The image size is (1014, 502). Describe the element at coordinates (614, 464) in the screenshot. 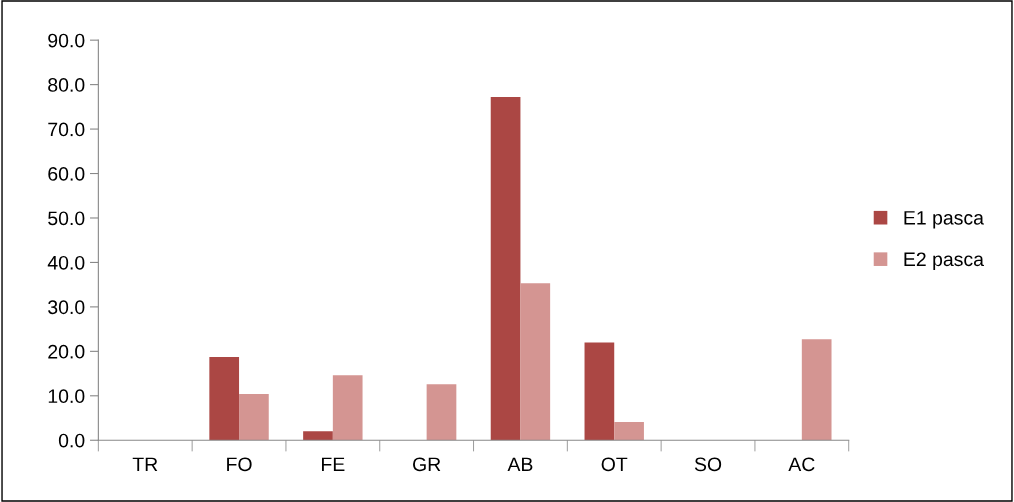

I see `x-tick-label: OT` at that location.